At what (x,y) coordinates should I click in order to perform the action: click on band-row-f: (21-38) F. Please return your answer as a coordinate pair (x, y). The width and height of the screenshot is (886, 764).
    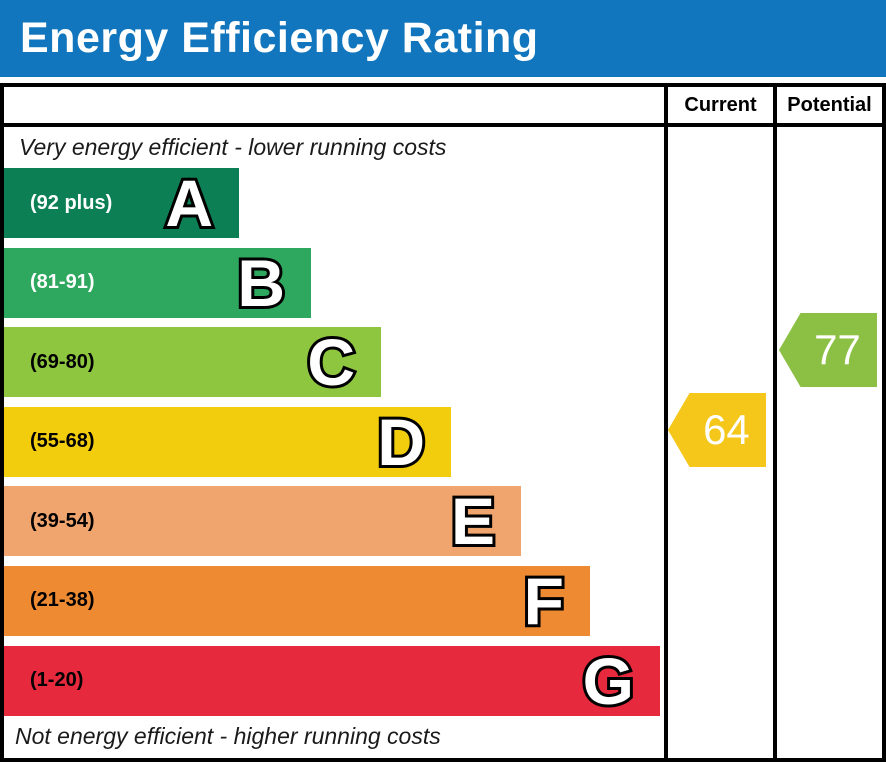
    Looking at the image, I should click on (297, 601).